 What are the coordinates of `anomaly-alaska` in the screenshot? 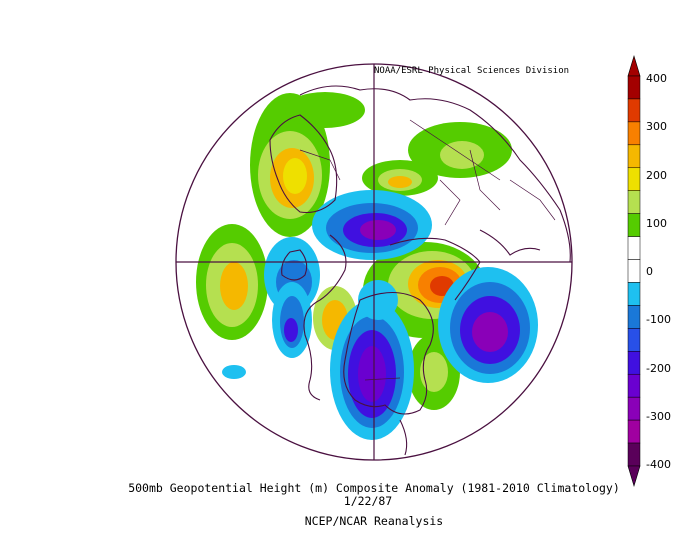 It's located at (425, 326).